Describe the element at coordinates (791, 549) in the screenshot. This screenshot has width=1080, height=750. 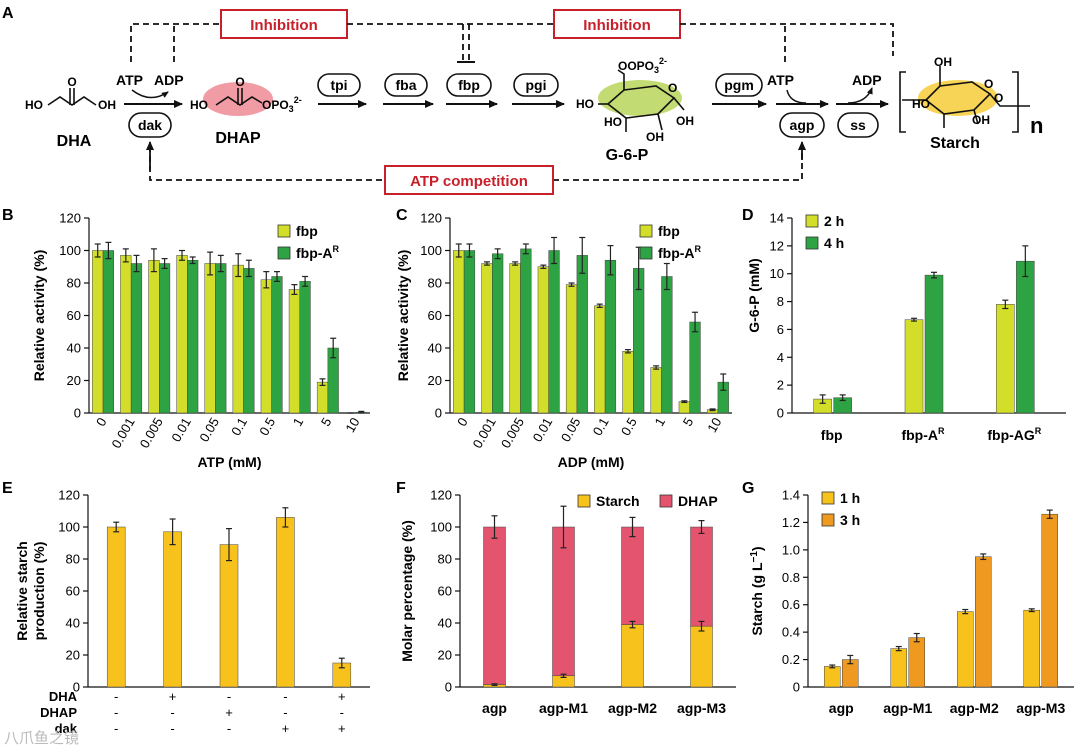
I see `y-tick-label: 1.0` at that location.